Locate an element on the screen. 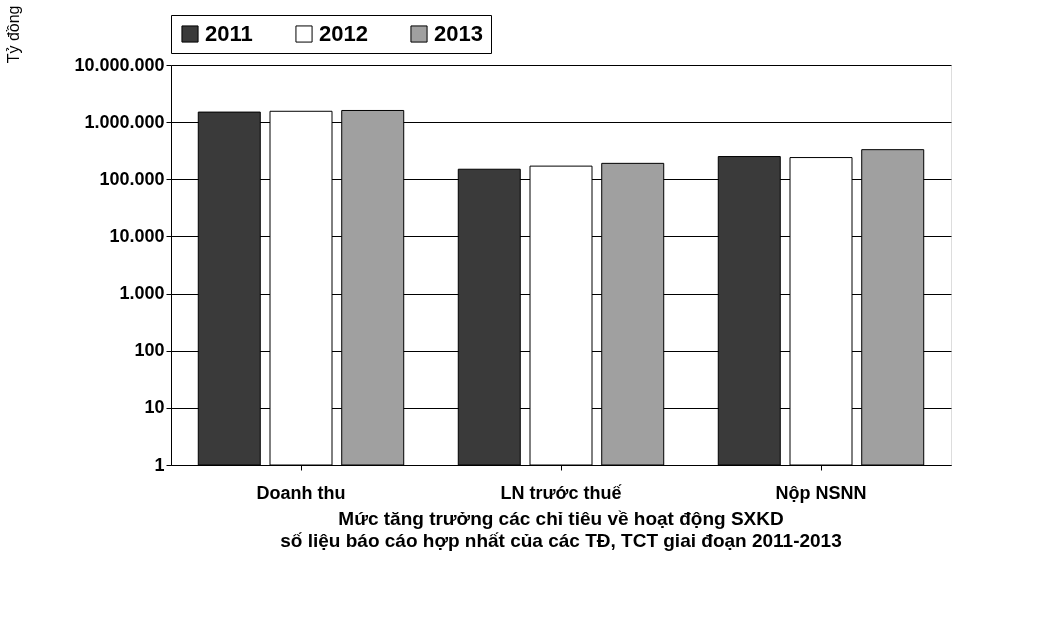 This screenshot has height=643, width=1053. x-tick-label: LN trước thuế is located at coordinates (561, 492).